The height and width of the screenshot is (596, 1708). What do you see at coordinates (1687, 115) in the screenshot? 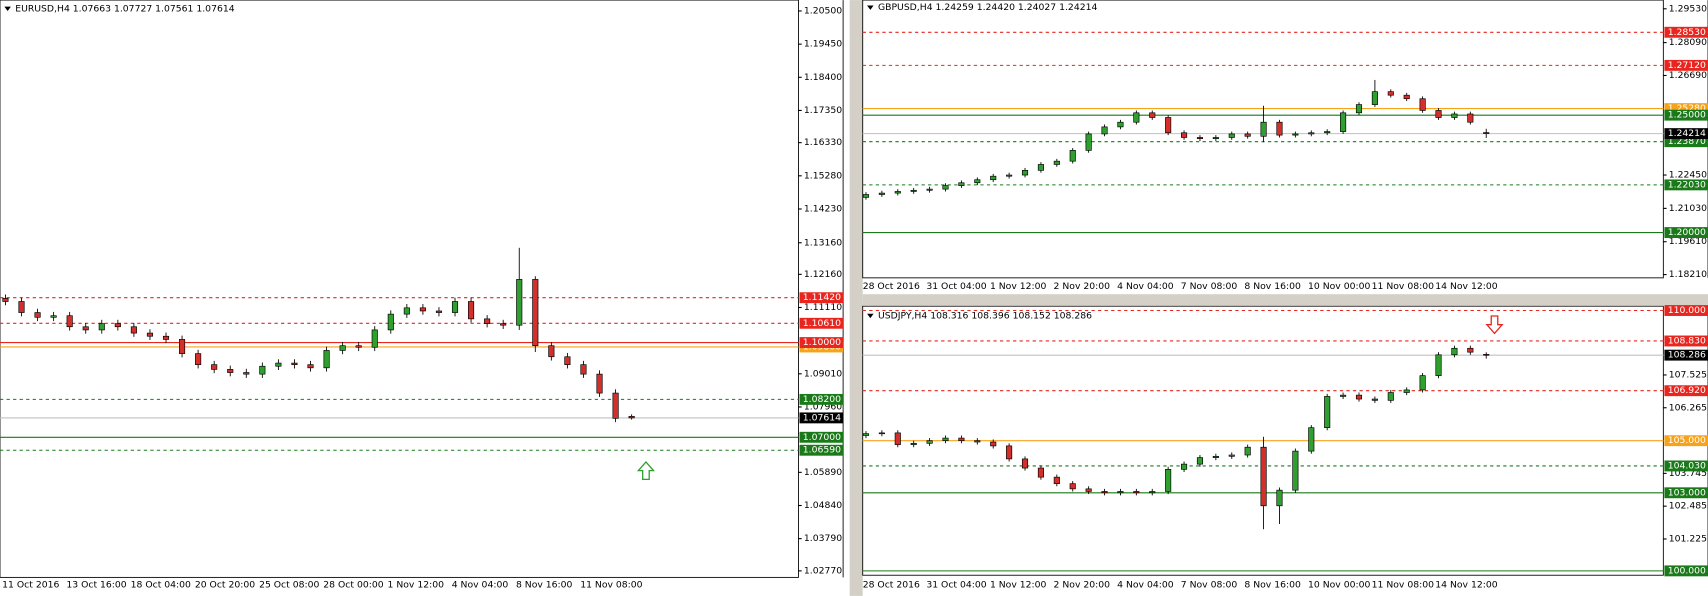
I see `level-label: 1.25000` at bounding box center [1687, 115].